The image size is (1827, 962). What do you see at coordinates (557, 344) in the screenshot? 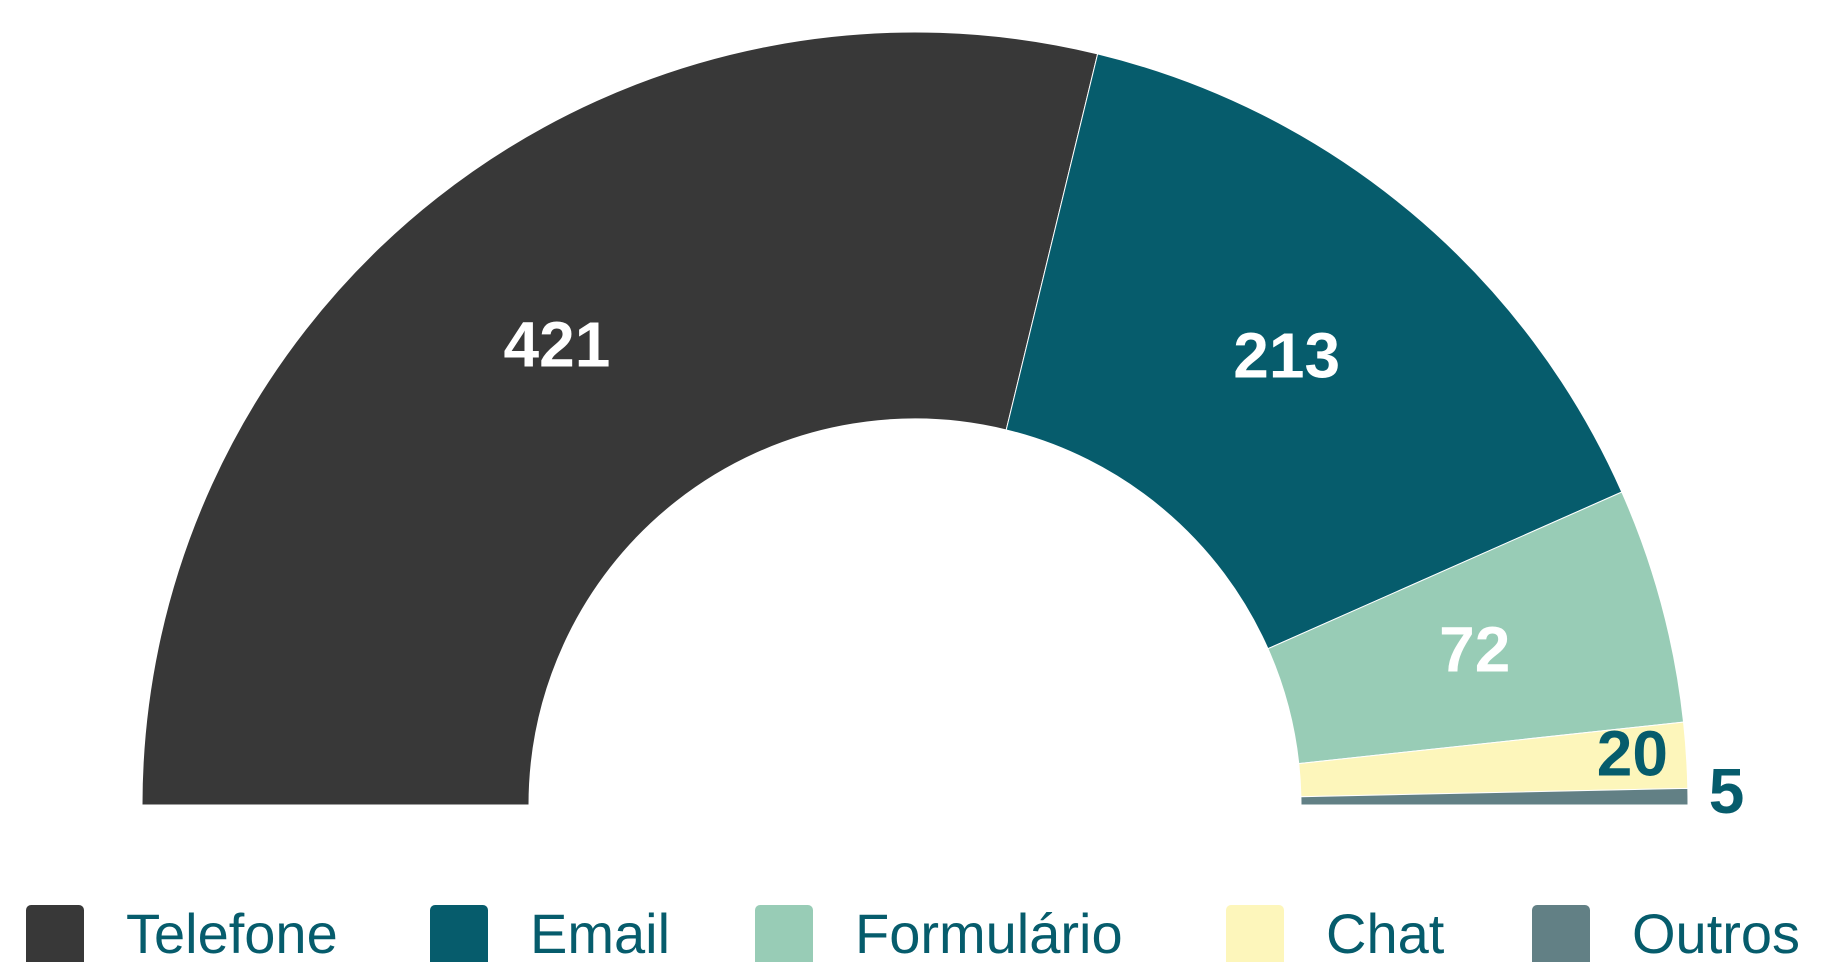
I see `value-label: 421` at bounding box center [557, 344].